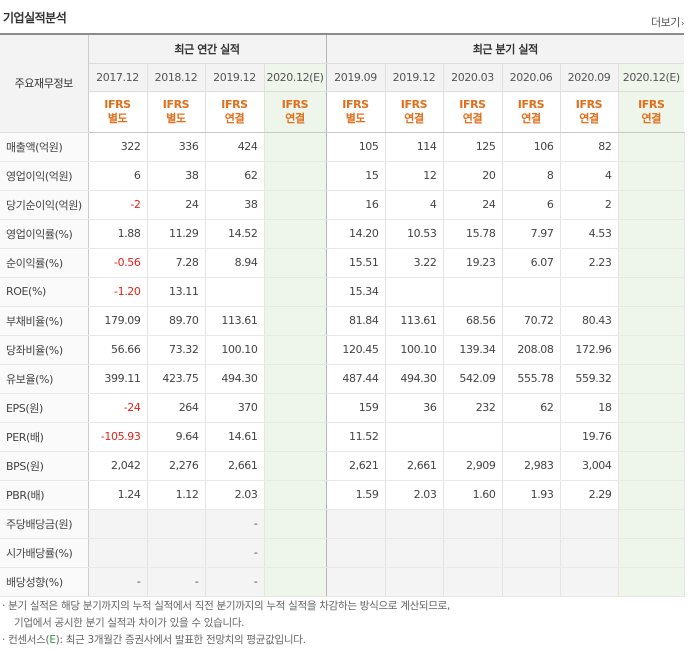 The width and height of the screenshot is (690, 651). Describe the element at coordinates (118, 437) in the screenshot. I see `table-cell: -105.93` at that location.